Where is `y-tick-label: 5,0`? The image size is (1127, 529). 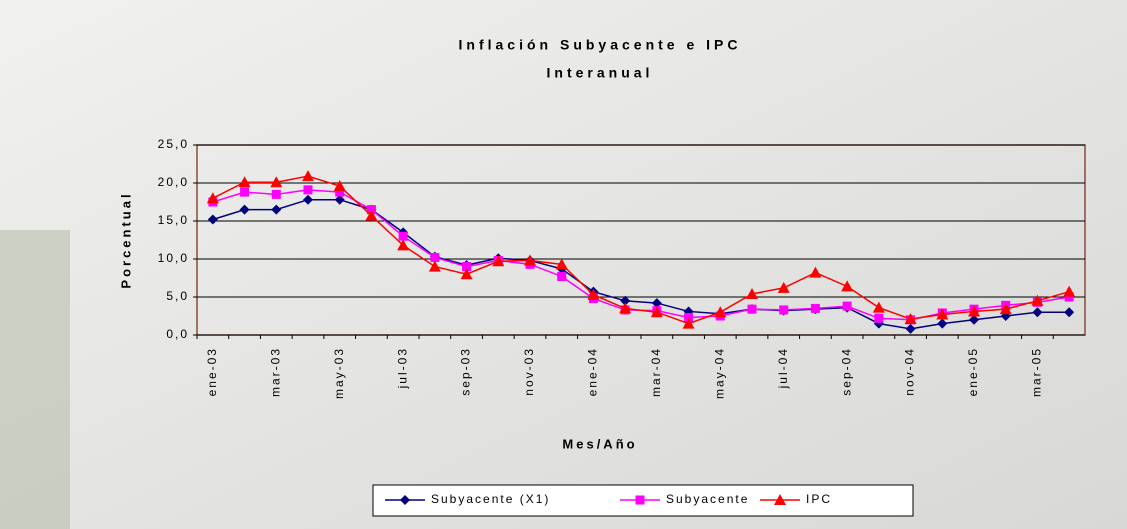 y-tick-label: 5,0 is located at coordinates (177, 296).